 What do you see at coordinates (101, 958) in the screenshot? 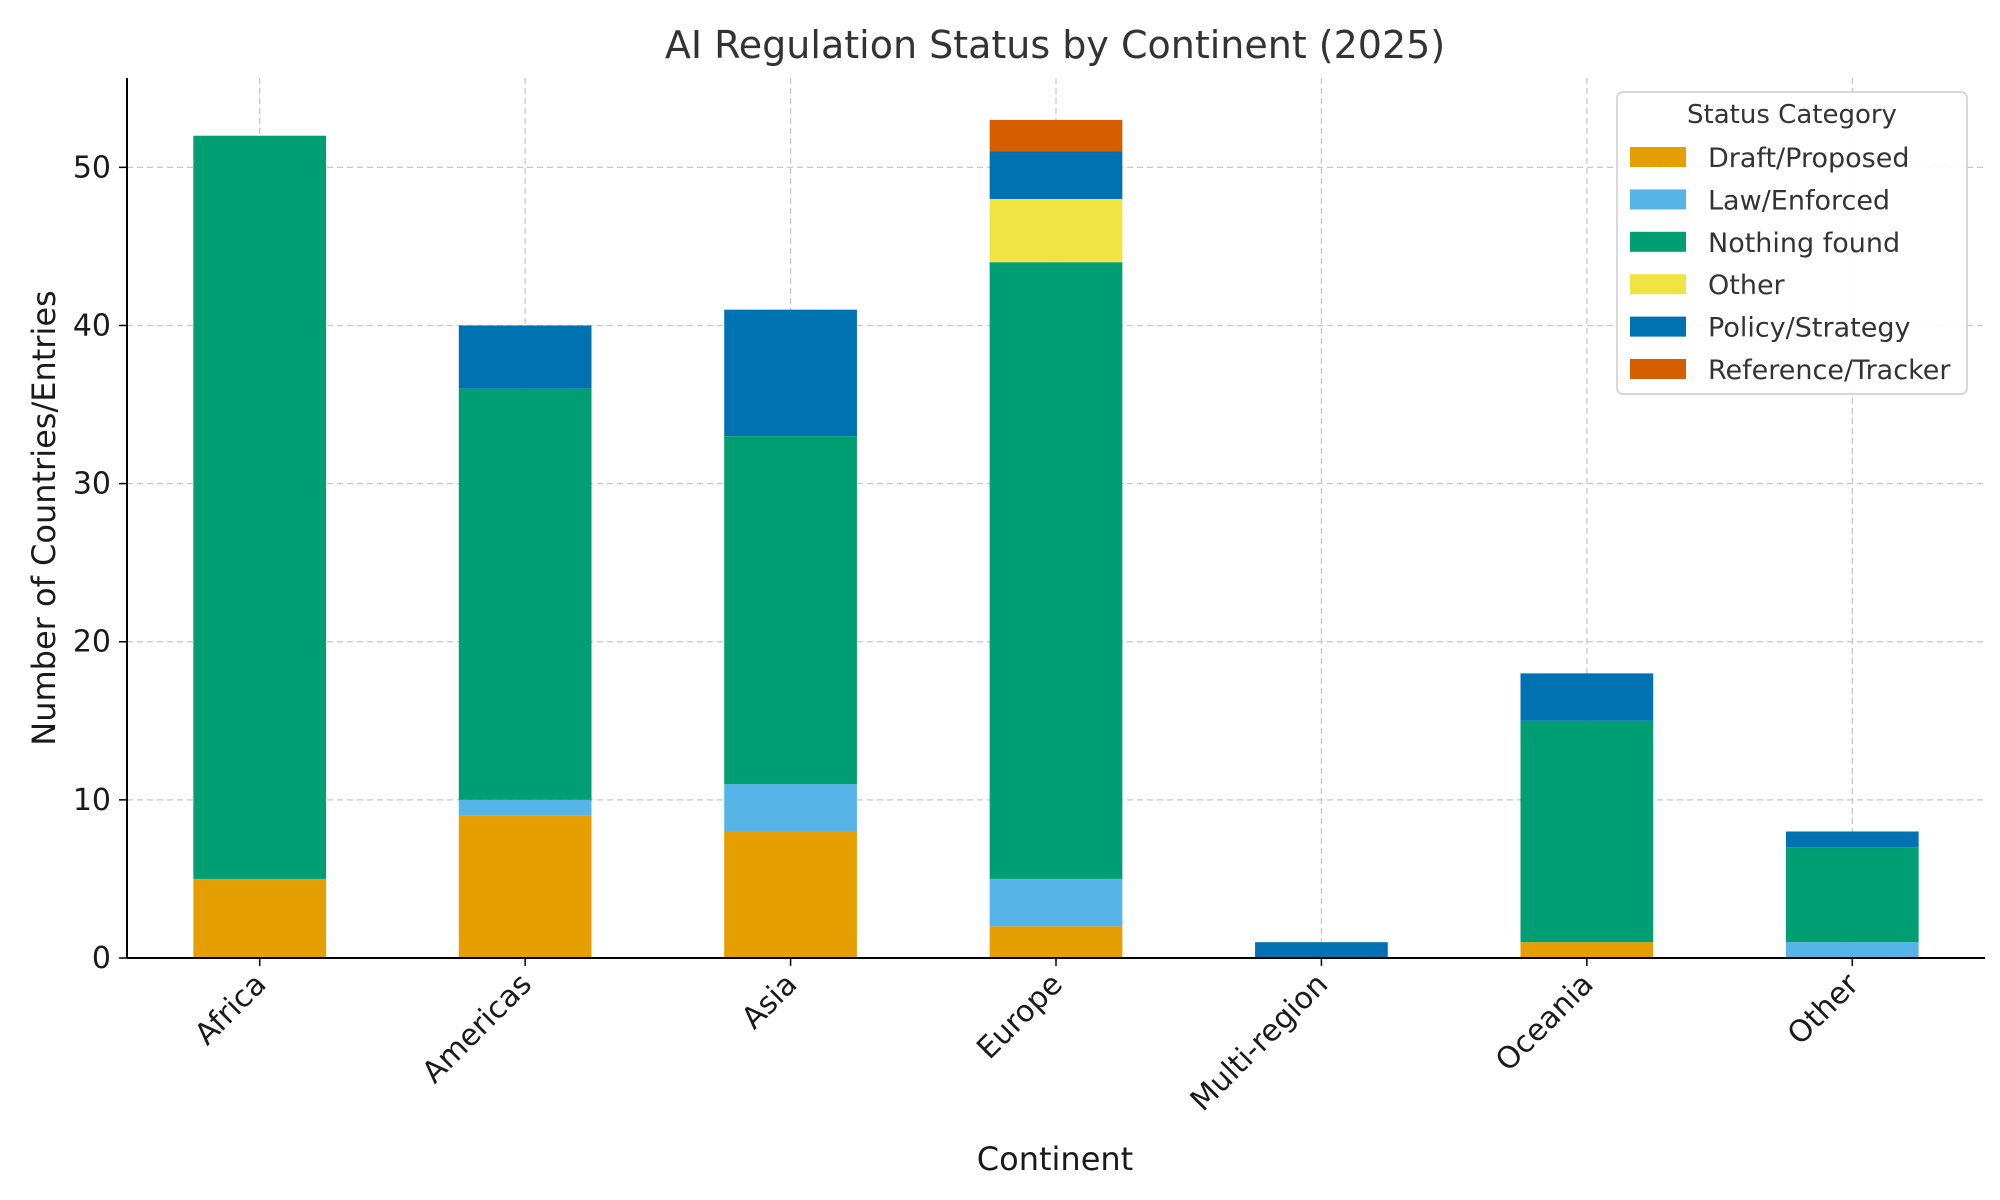
I see `y-tick-label: 0` at bounding box center [101, 958].